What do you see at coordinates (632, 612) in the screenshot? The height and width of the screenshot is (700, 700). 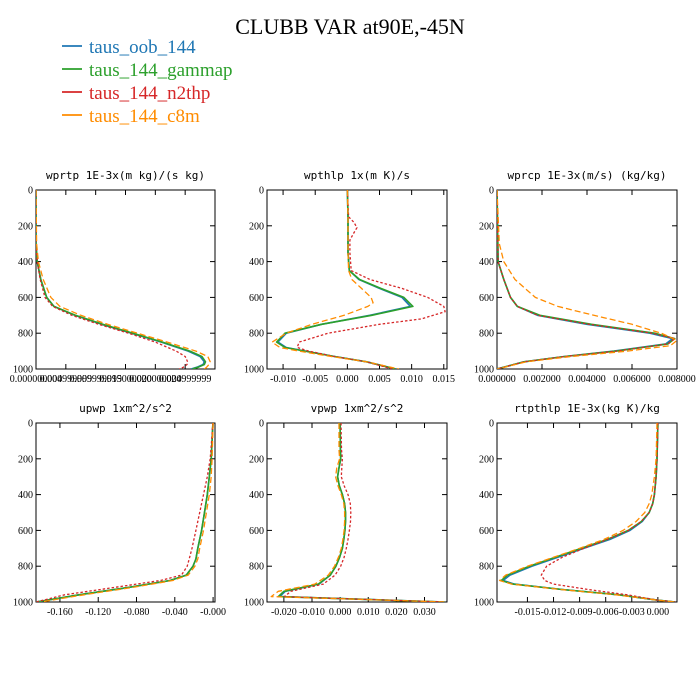 I see `x-tick-label: -0.003` at bounding box center [632, 612].